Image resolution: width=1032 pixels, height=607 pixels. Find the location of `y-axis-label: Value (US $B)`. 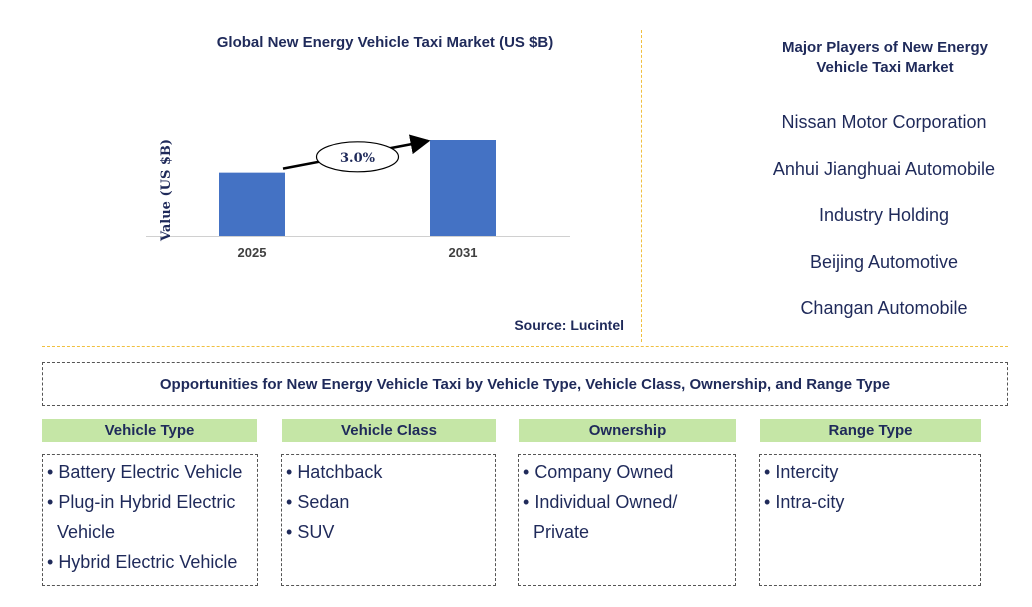

y-axis-label: Value (US $B) is located at coordinates (166, 190).